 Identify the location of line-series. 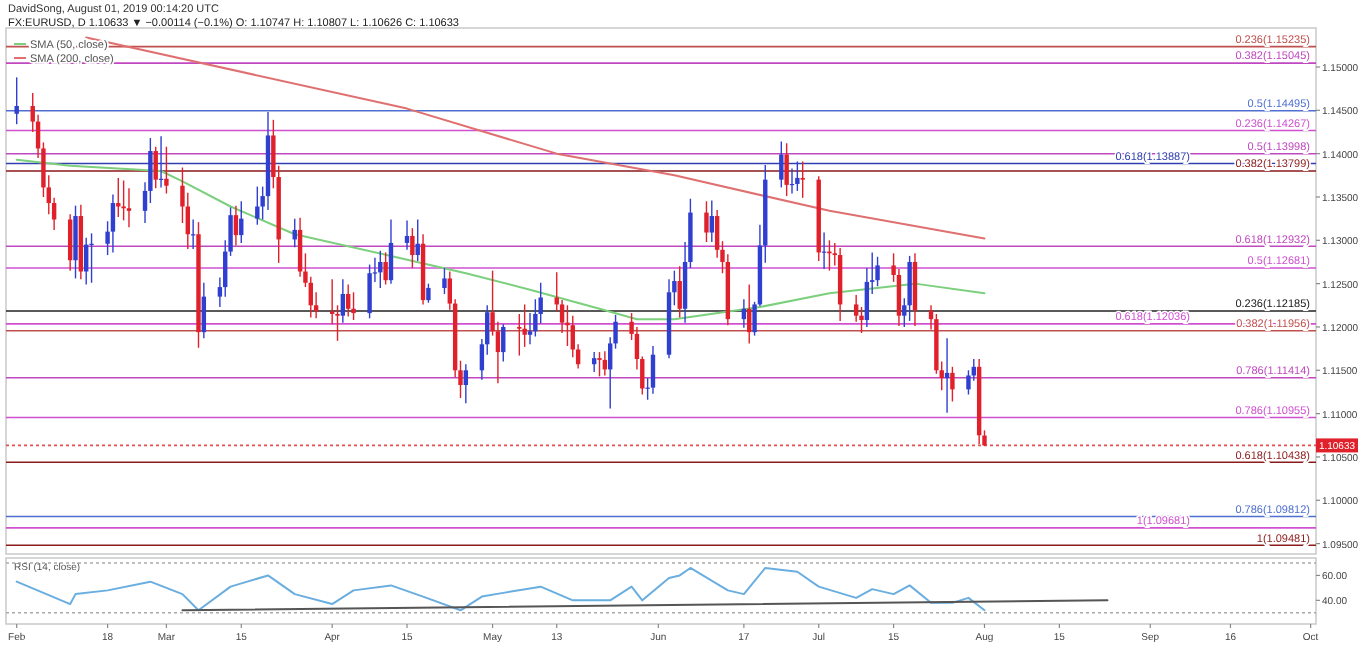
(500, 589).